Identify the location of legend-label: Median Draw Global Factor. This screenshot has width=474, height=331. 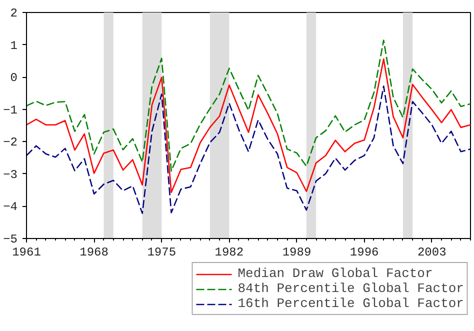
(335, 273).